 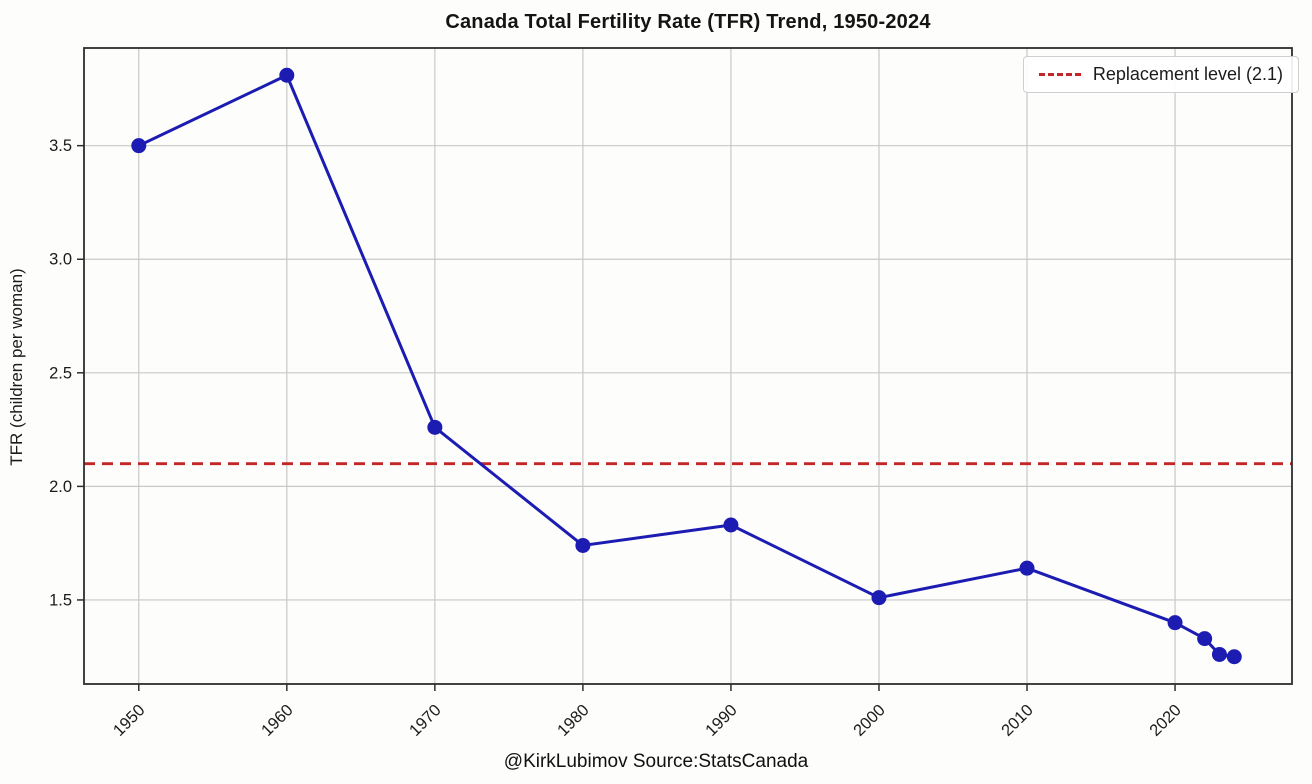 I want to click on data-point-1980, so click(x=583, y=545).